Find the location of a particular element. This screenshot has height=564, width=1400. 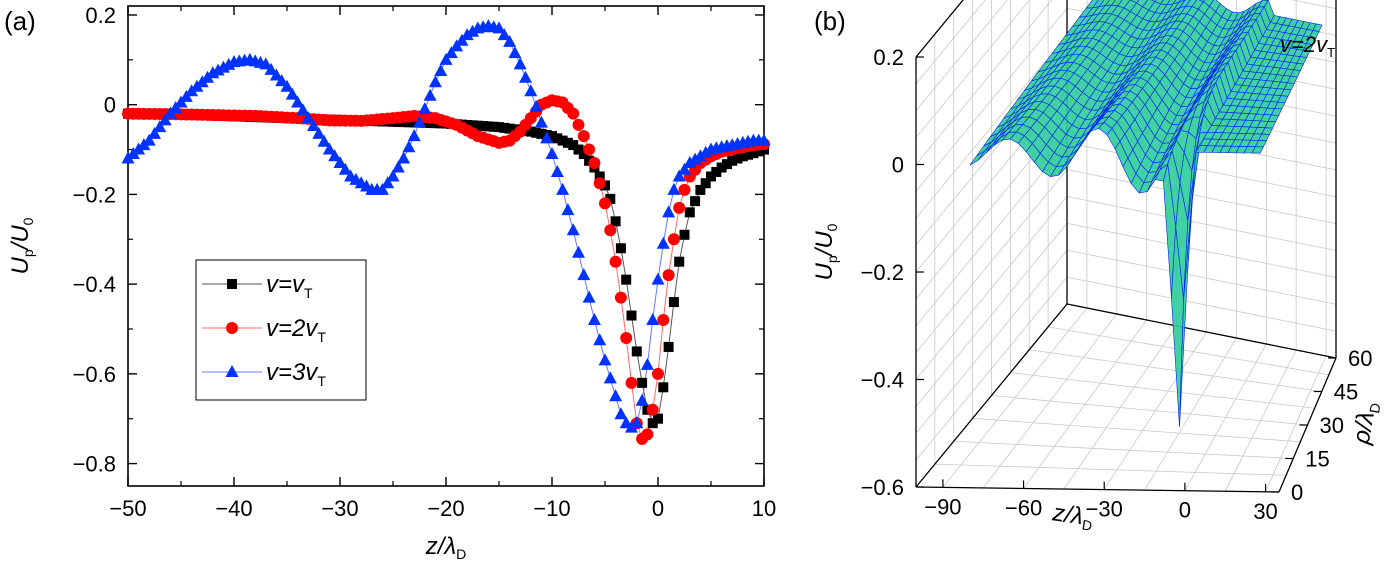

legend-label-main: v=3v is located at coordinates (292, 372).